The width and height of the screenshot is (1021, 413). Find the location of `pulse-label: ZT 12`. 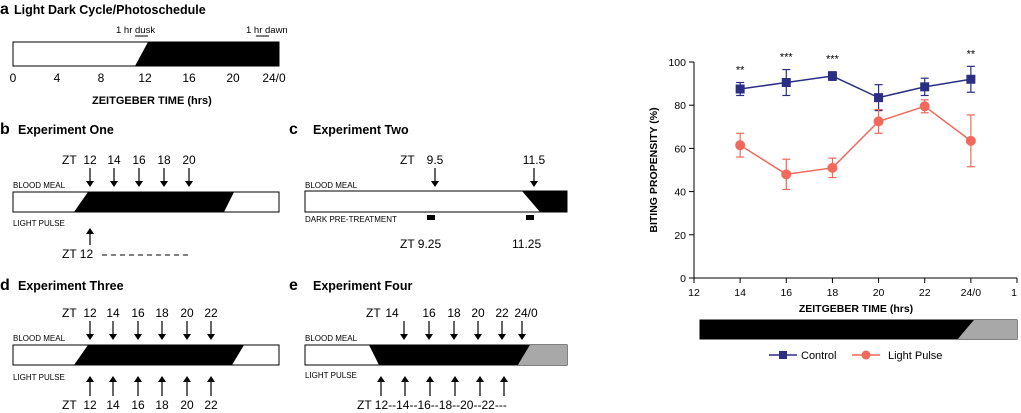

pulse-label: ZT 12 is located at coordinates (77, 254).